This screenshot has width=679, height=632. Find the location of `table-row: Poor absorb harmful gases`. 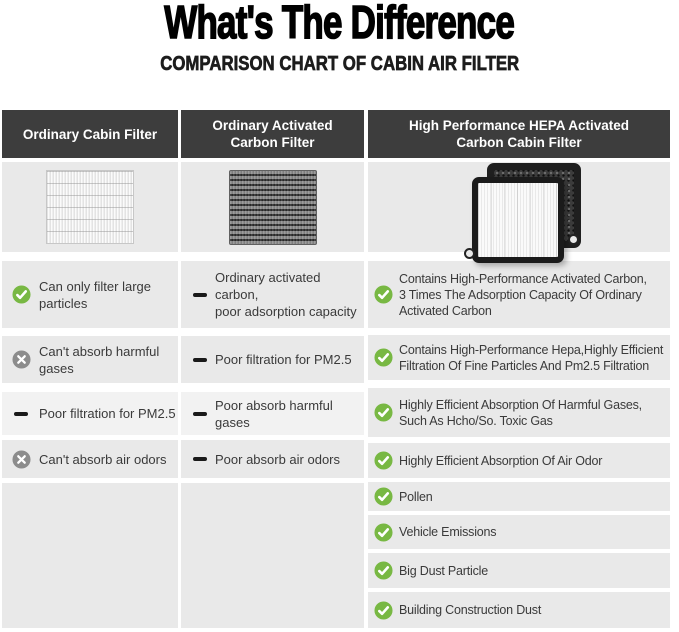

table-row: Poor absorb harmful gases is located at coordinates (272, 413).